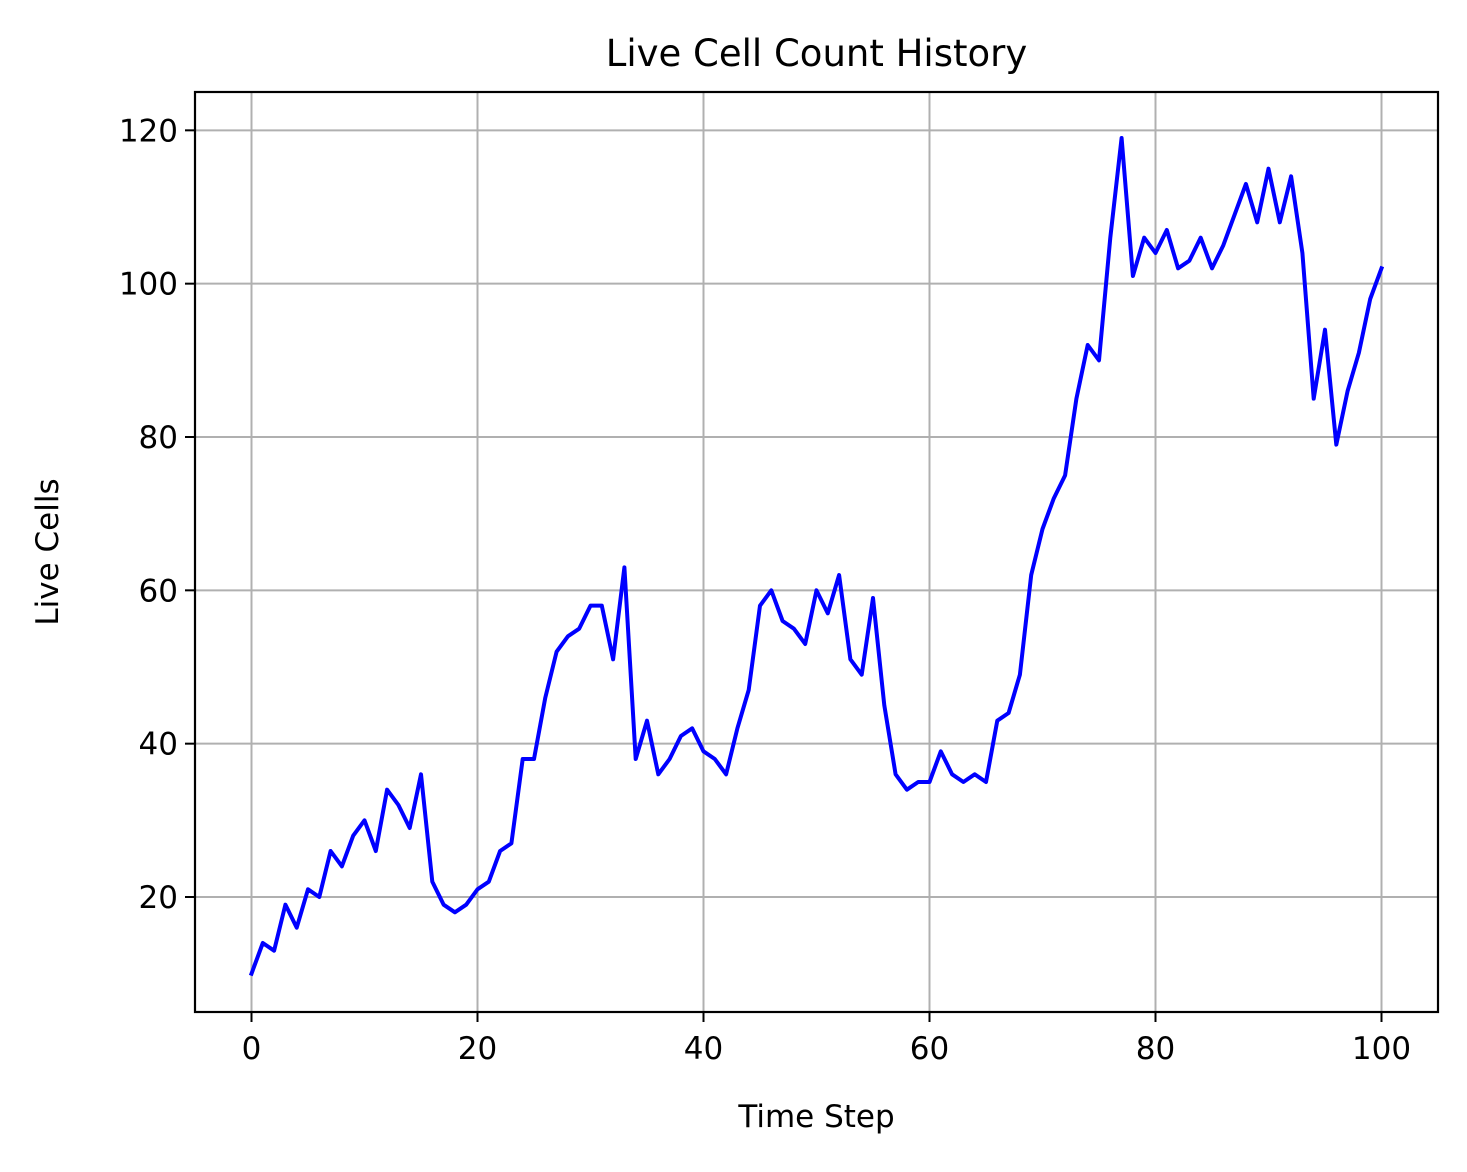 The height and width of the screenshot is (1172, 1467). What do you see at coordinates (1381, 1049) in the screenshot?
I see `x-tick-label-5: 100` at bounding box center [1381, 1049].